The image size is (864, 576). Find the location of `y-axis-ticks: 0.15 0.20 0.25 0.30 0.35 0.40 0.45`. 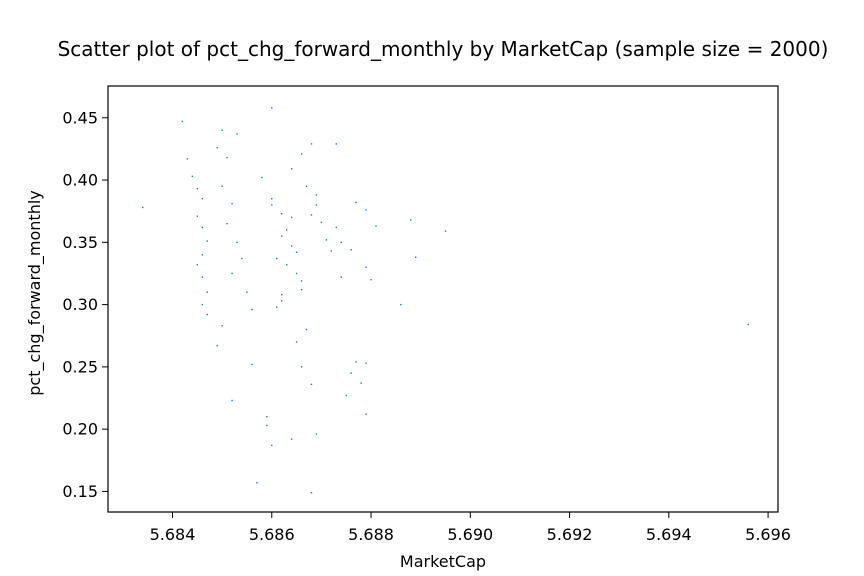

y-axis-ticks: 0.15 0.20 0.25 0.30 0.35 0.40 0.45 is located at coordinates (85, 304).